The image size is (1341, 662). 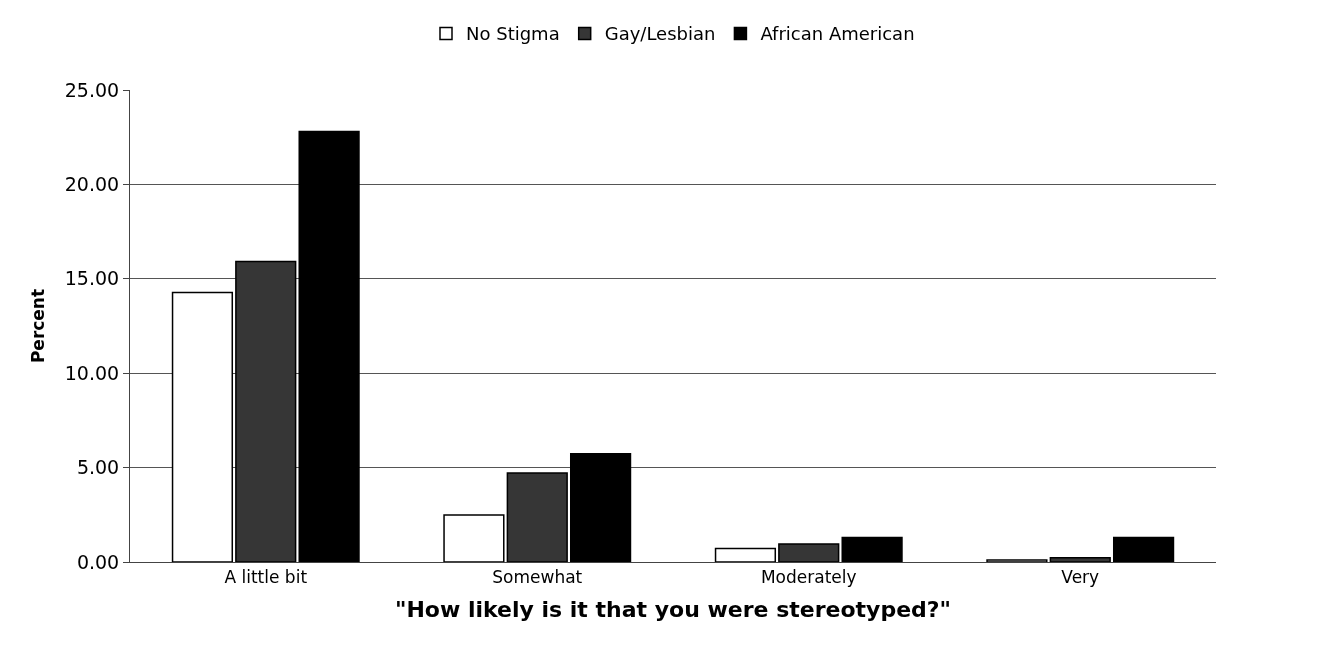 I want to click on y-tick-label: 25.00, so click(x=92, y=89).